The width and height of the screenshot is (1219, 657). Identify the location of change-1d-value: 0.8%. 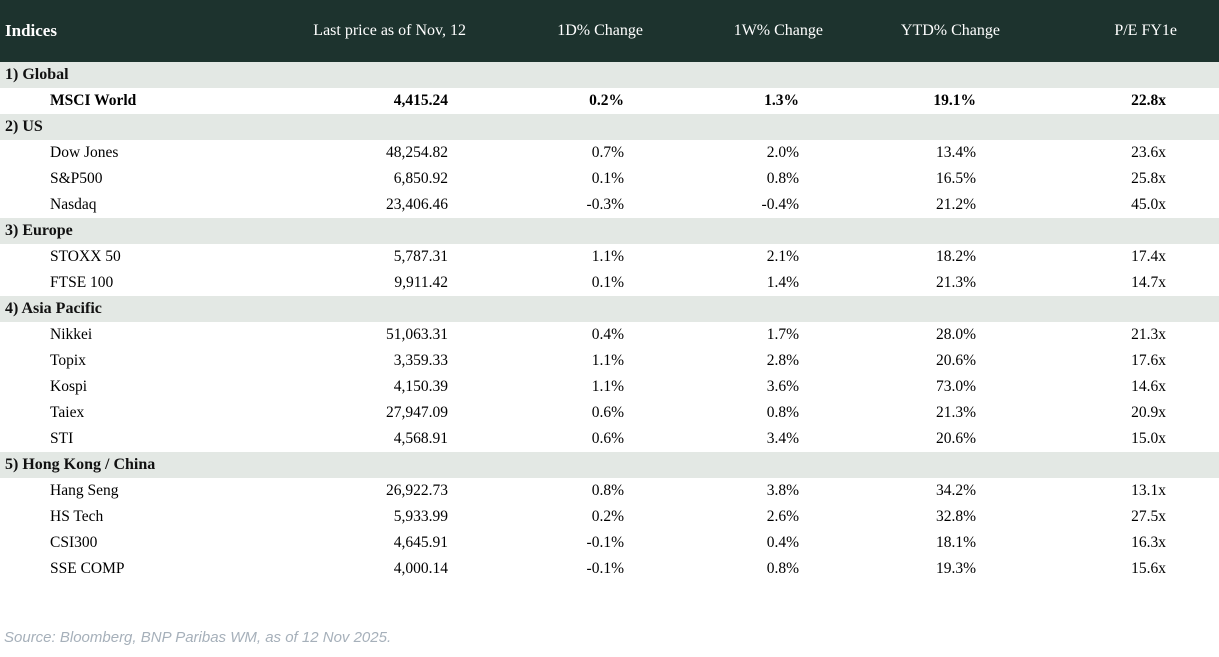
(607, 490).